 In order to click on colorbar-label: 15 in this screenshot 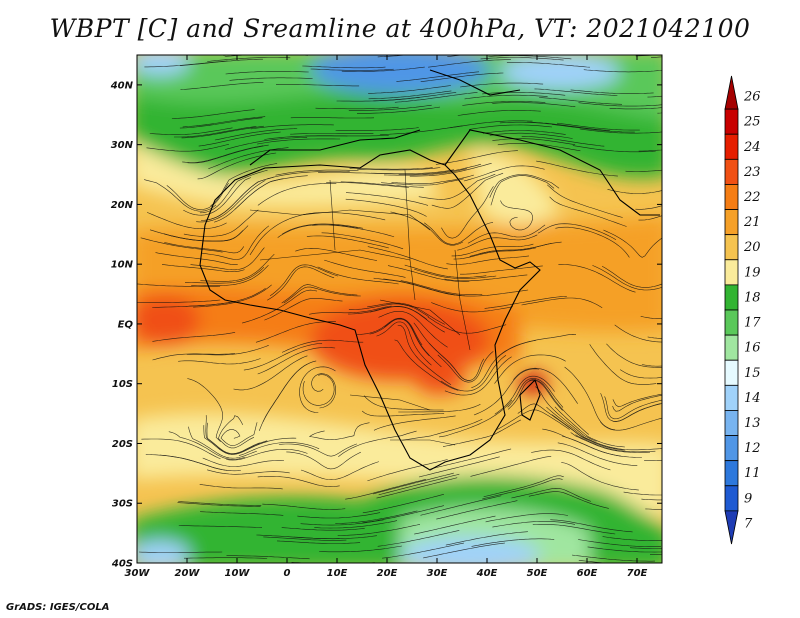, I will do `click(752, 373)`.